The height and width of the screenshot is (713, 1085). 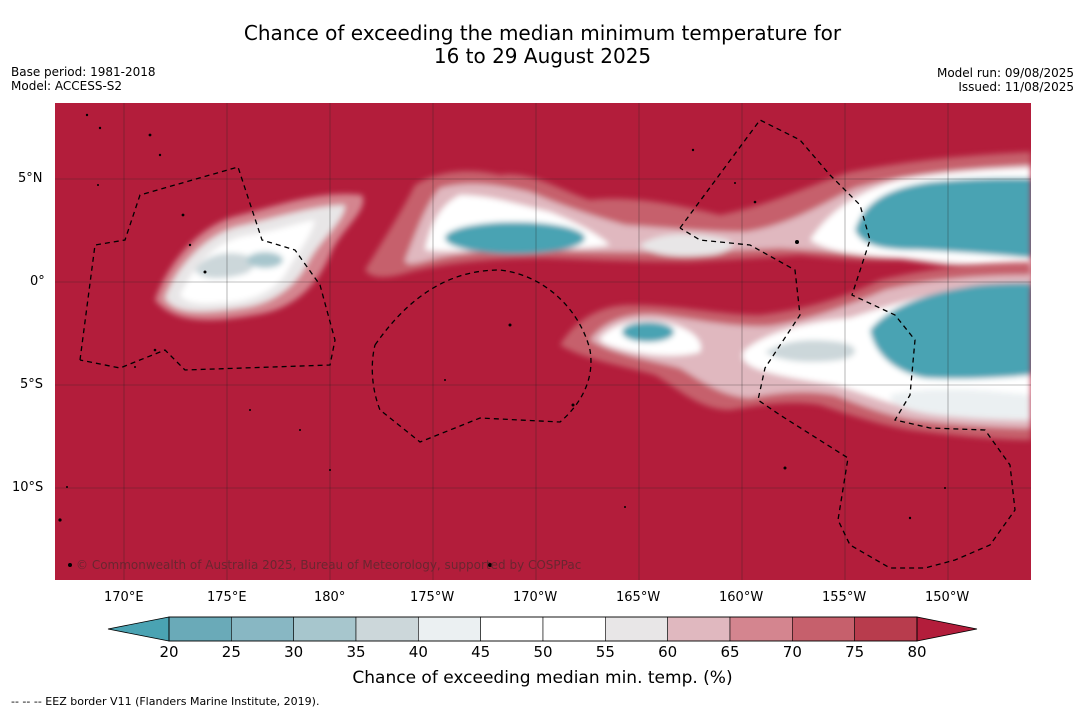 I want to click on model-run: Model run: 09/08/2025, so click(x=1005, y=73).